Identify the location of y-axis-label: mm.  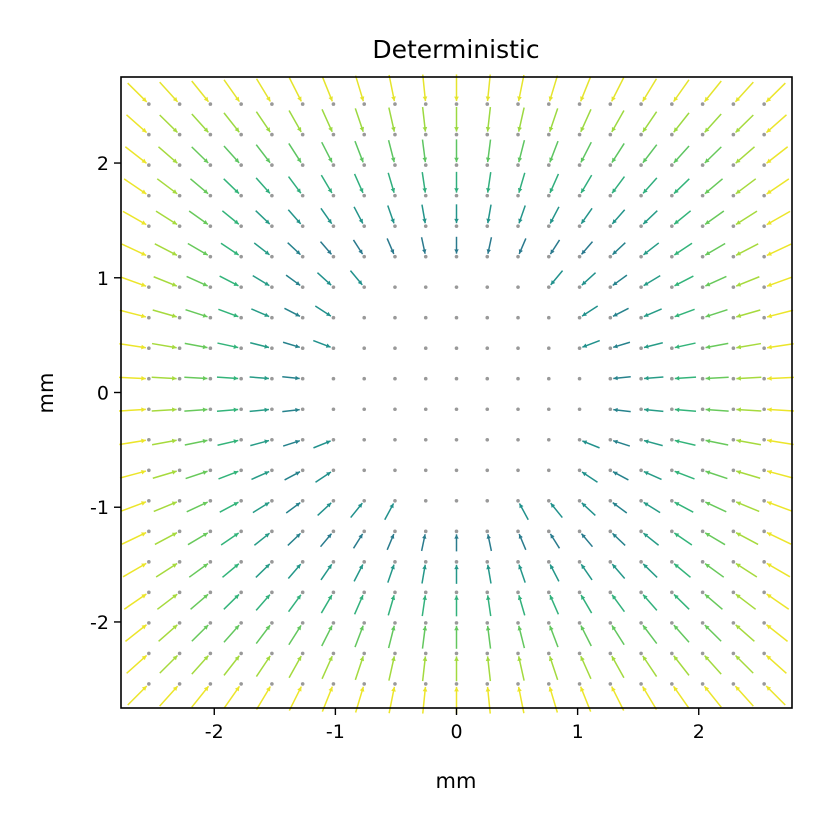
(46, 393).